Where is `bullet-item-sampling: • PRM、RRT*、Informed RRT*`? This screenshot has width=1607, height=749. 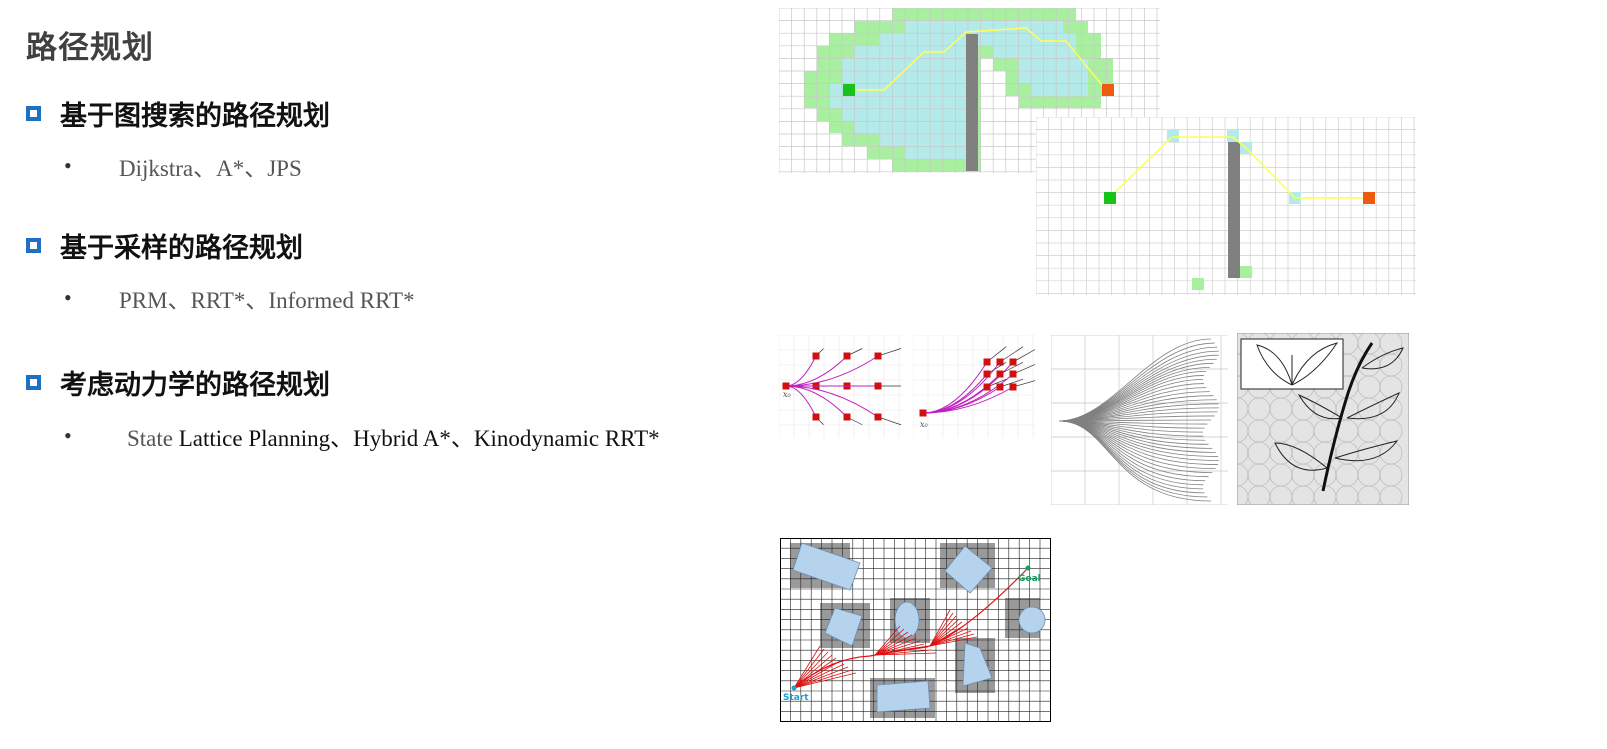 bullet-item-sampling: • PRM、RRT*、Informed RRT* is located at coordinates (239, 298).